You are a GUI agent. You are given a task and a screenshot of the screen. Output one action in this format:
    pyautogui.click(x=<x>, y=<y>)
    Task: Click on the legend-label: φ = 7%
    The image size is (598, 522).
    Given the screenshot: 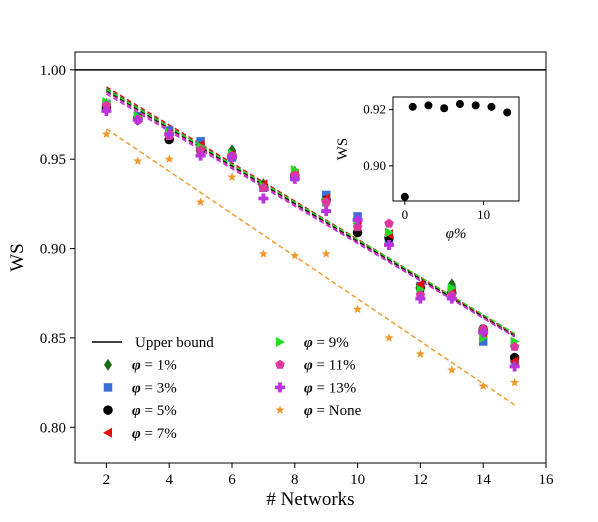 What is the action you would take?
    pyautogui.click(x=154, y=434)
    